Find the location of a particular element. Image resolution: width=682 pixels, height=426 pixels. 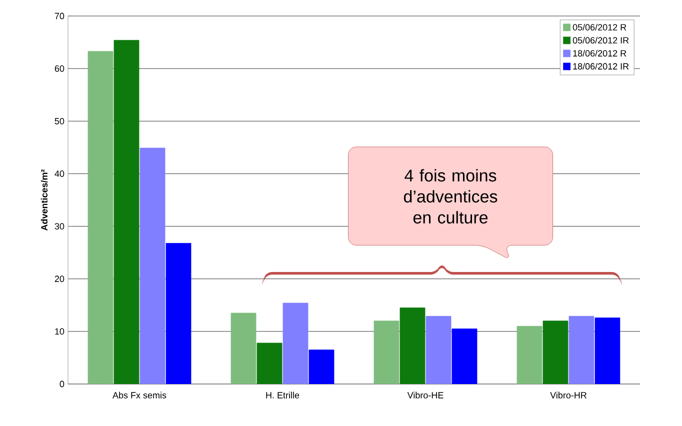

x-tick-label: Vibro-HE is located at coordinates (425, 395).